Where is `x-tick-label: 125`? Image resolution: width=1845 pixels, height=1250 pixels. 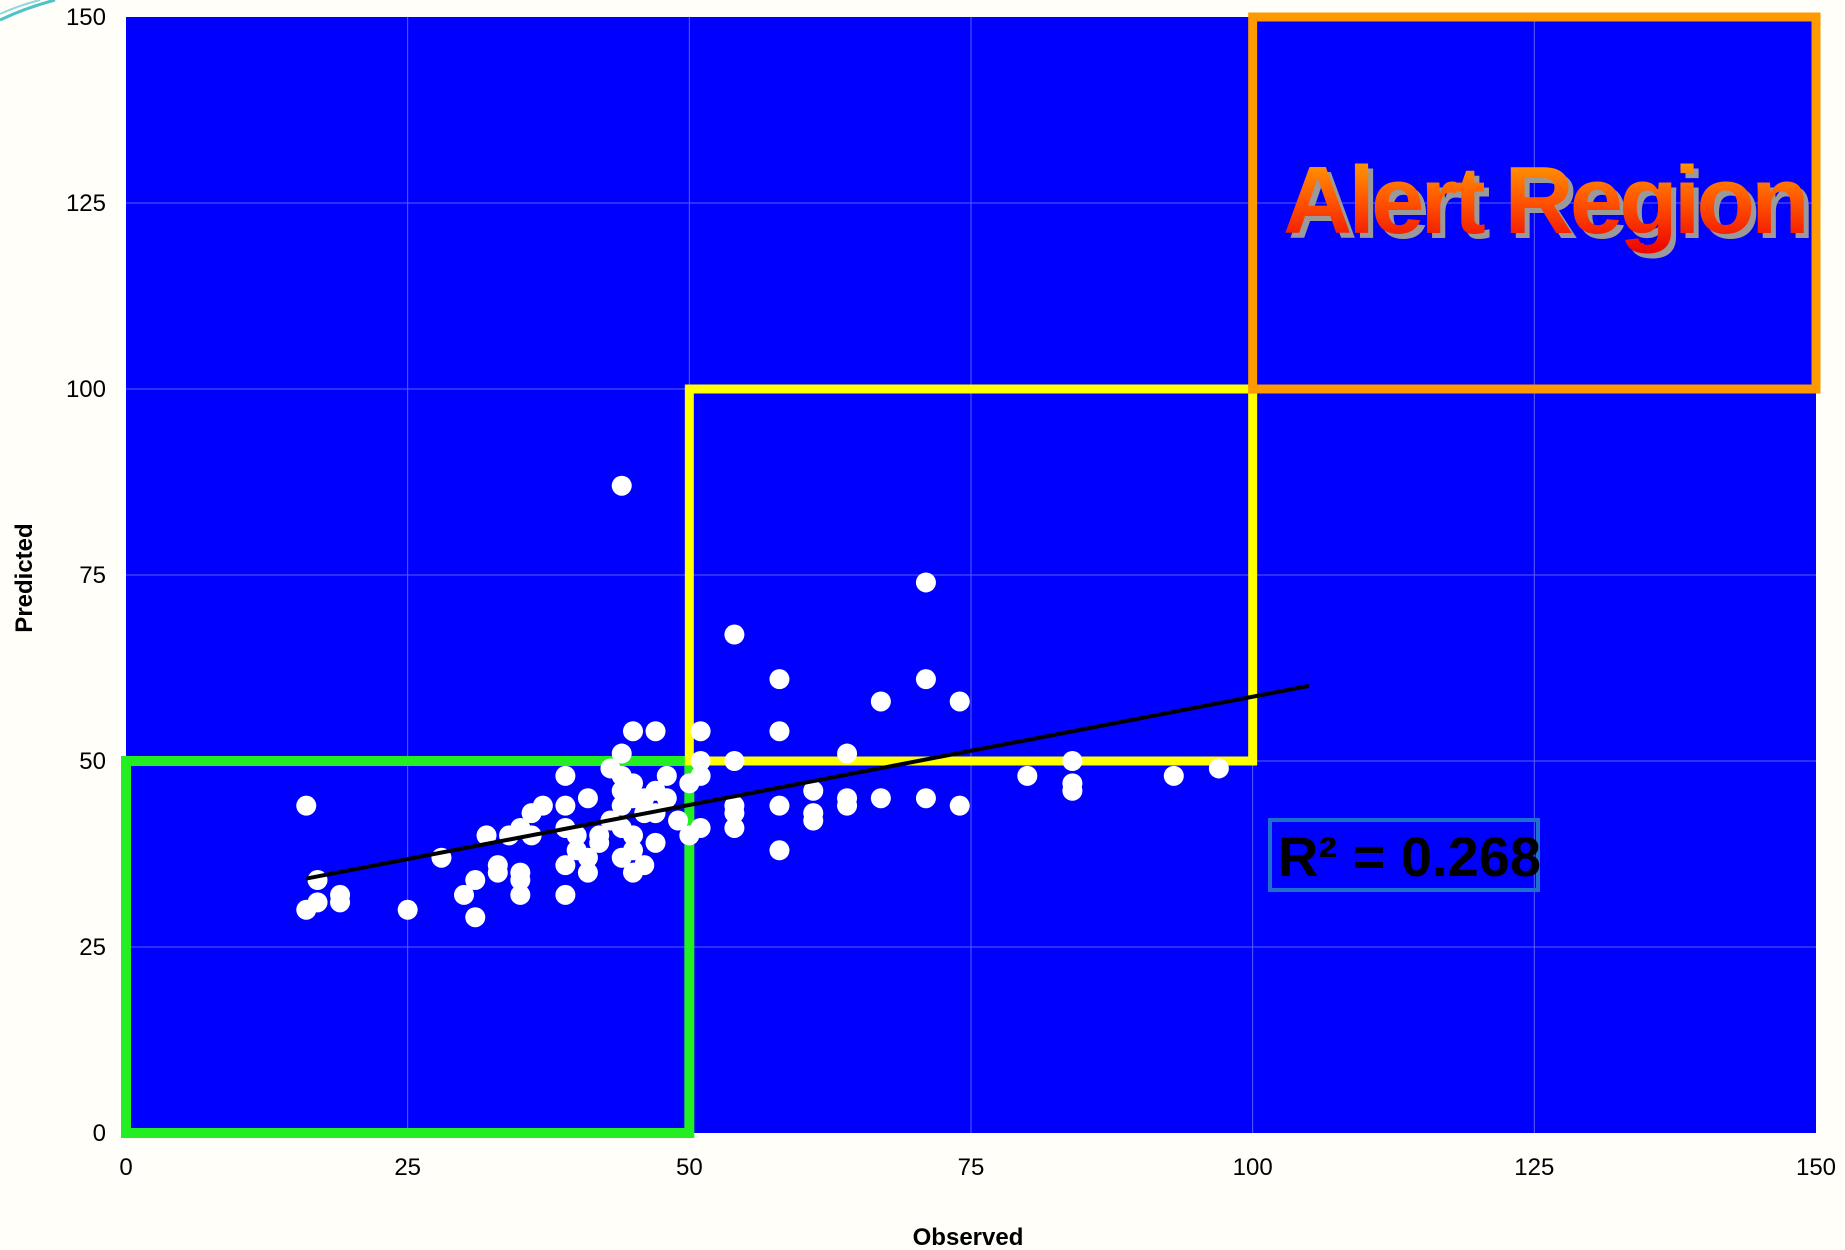 x-tick-label: 125 is located at coordinates (1534, 1167).